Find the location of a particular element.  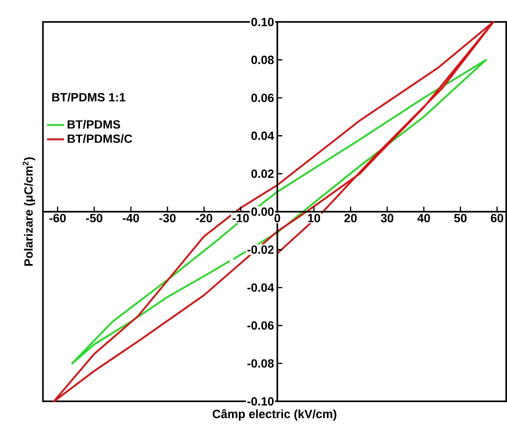

x-tick-label: -40 is located at coordinates (130, 218).